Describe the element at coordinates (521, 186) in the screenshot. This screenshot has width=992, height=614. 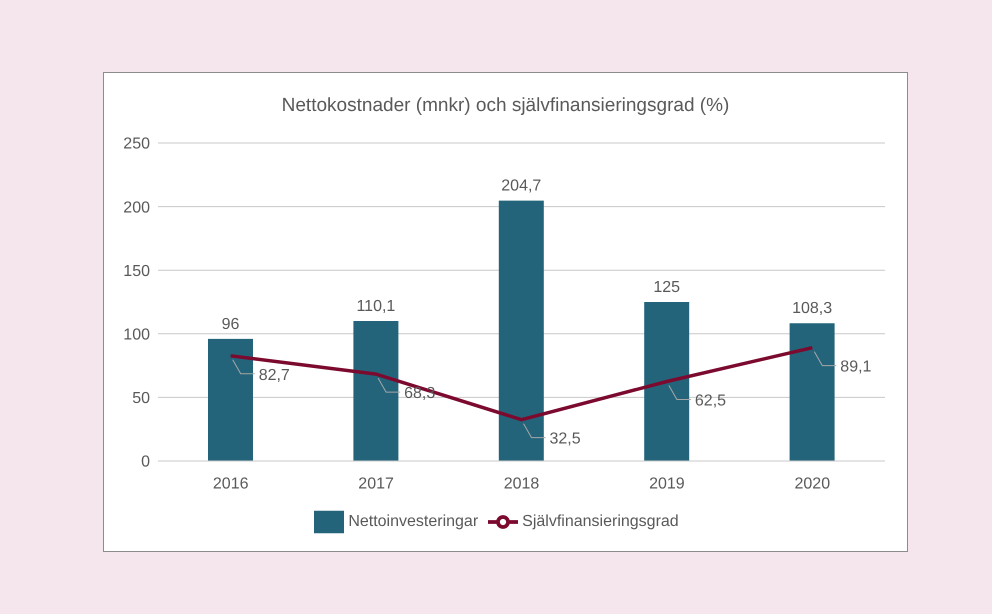
I see `data-label: 204,7` at that location.